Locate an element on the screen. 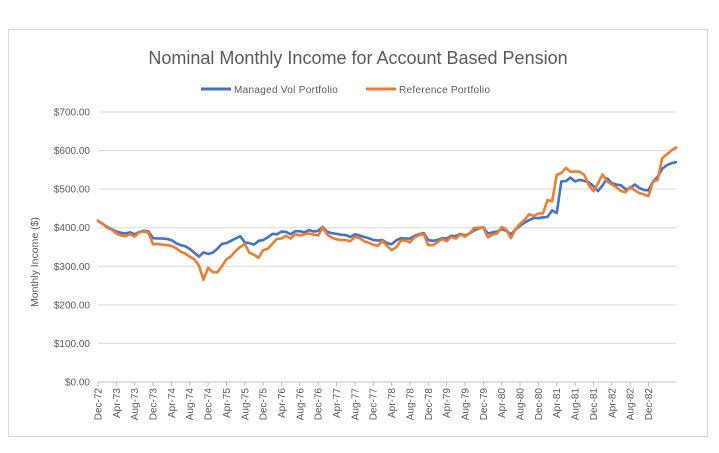 This screenshot has width=719, height=453. y-axis-title: Monthly Income ($) is located at coordinates (35, 262).